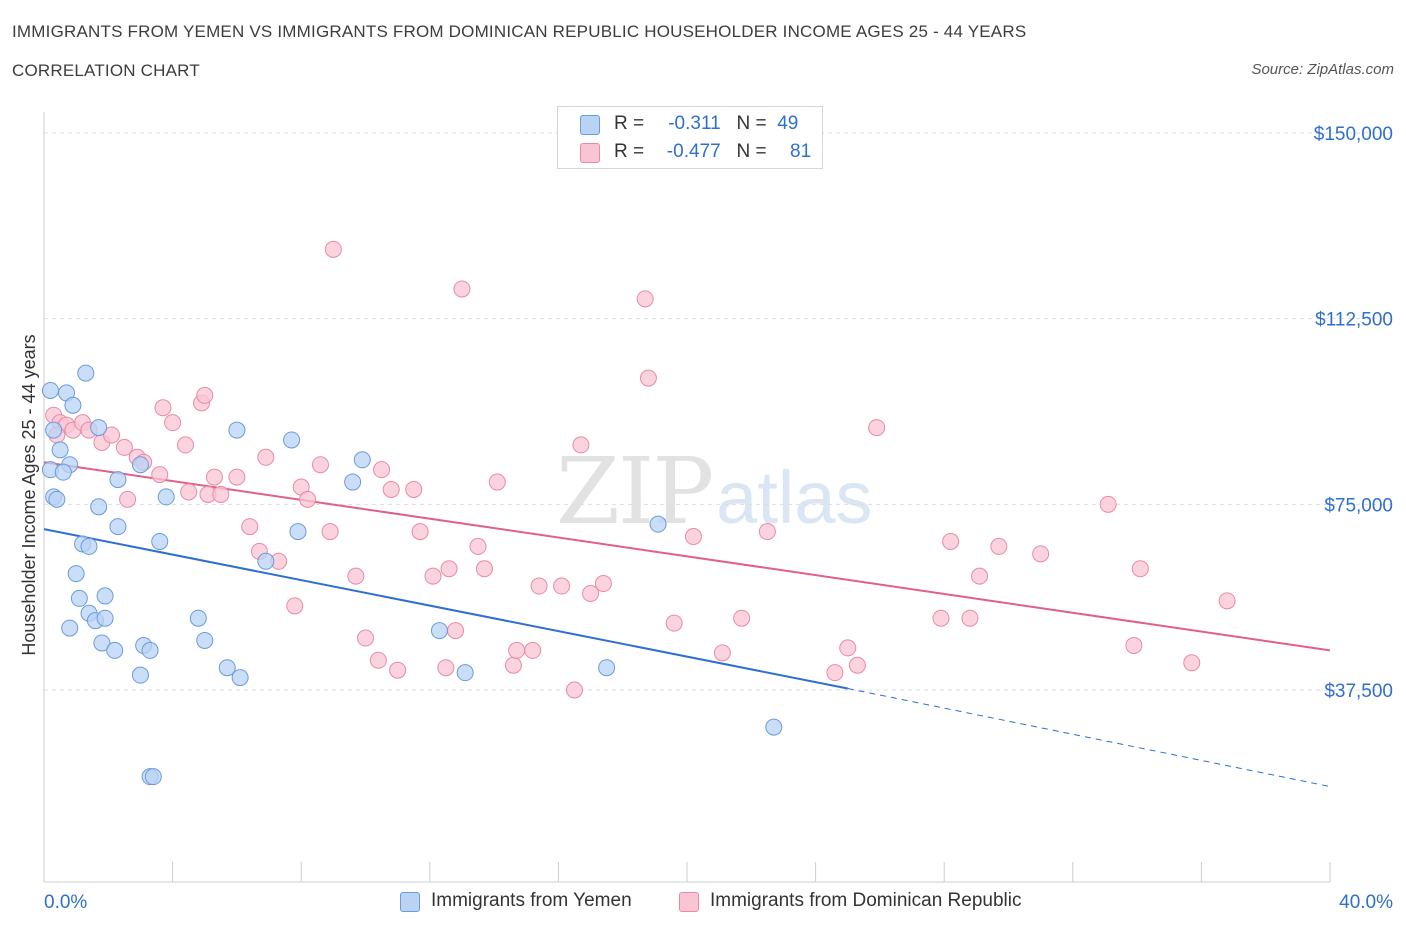  Describe the element at coordinates (1353, 134) in the screenshot. I see `y-tick-label: $150,000` at that location.